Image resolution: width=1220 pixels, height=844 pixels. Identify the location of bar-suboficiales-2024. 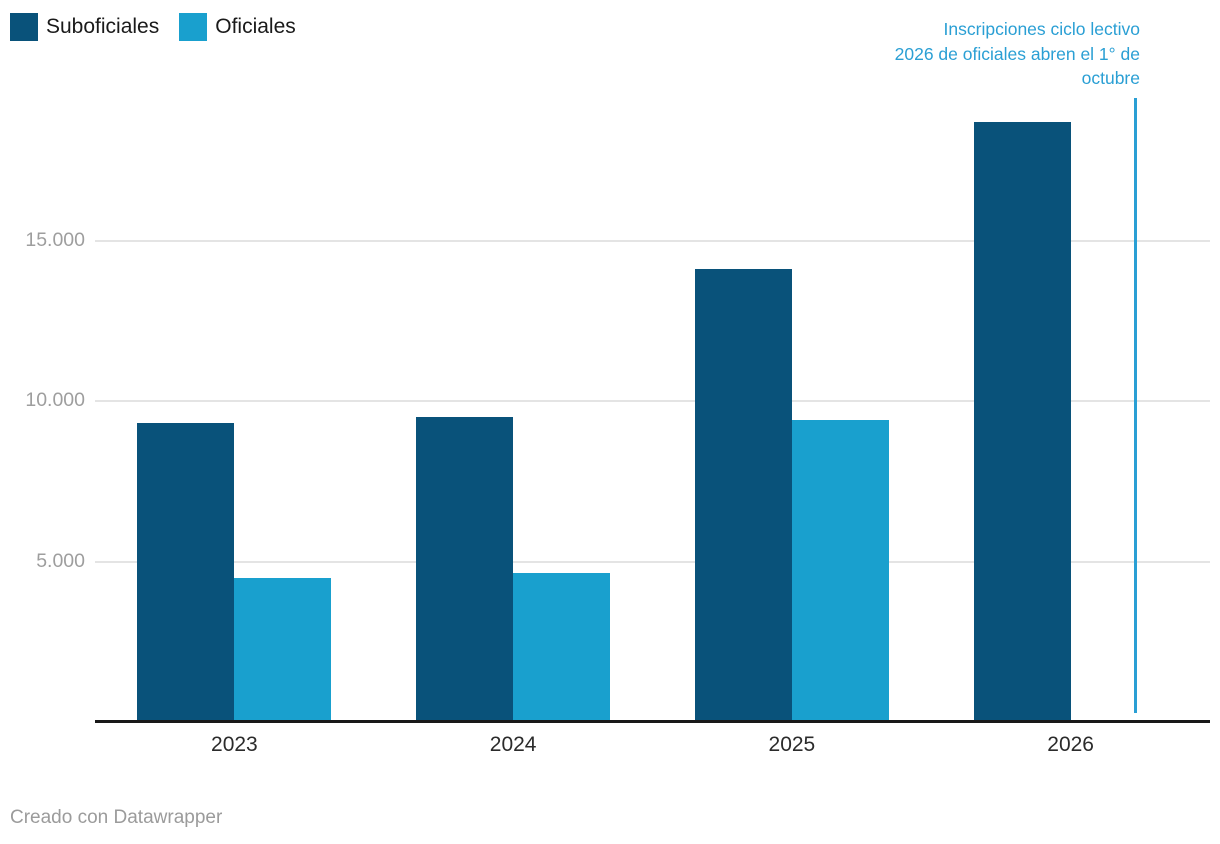
(465, 569).